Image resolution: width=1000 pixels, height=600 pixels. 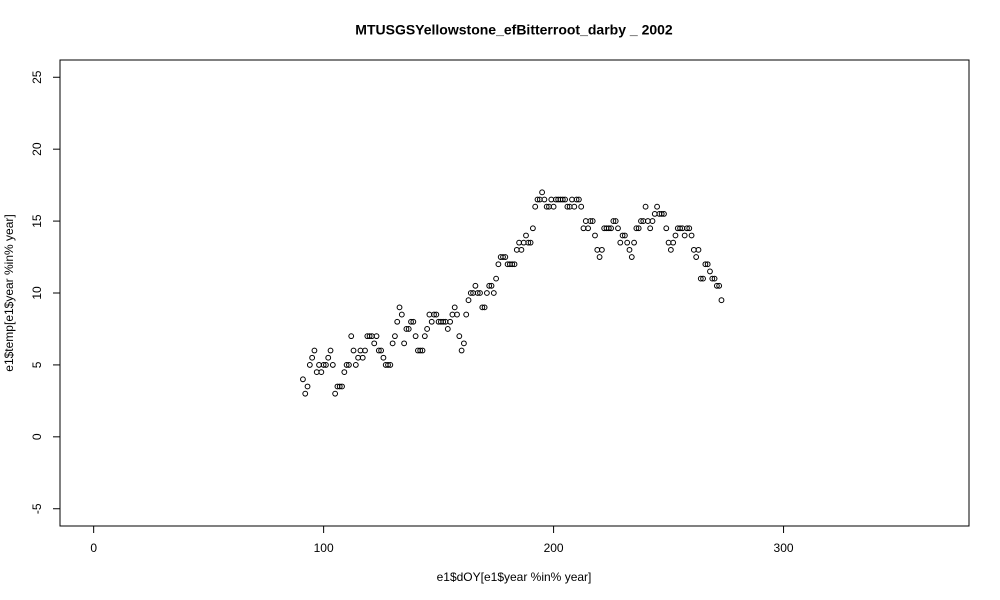 I want to click on y-tick-label: 5, so click(x=37, y=364).